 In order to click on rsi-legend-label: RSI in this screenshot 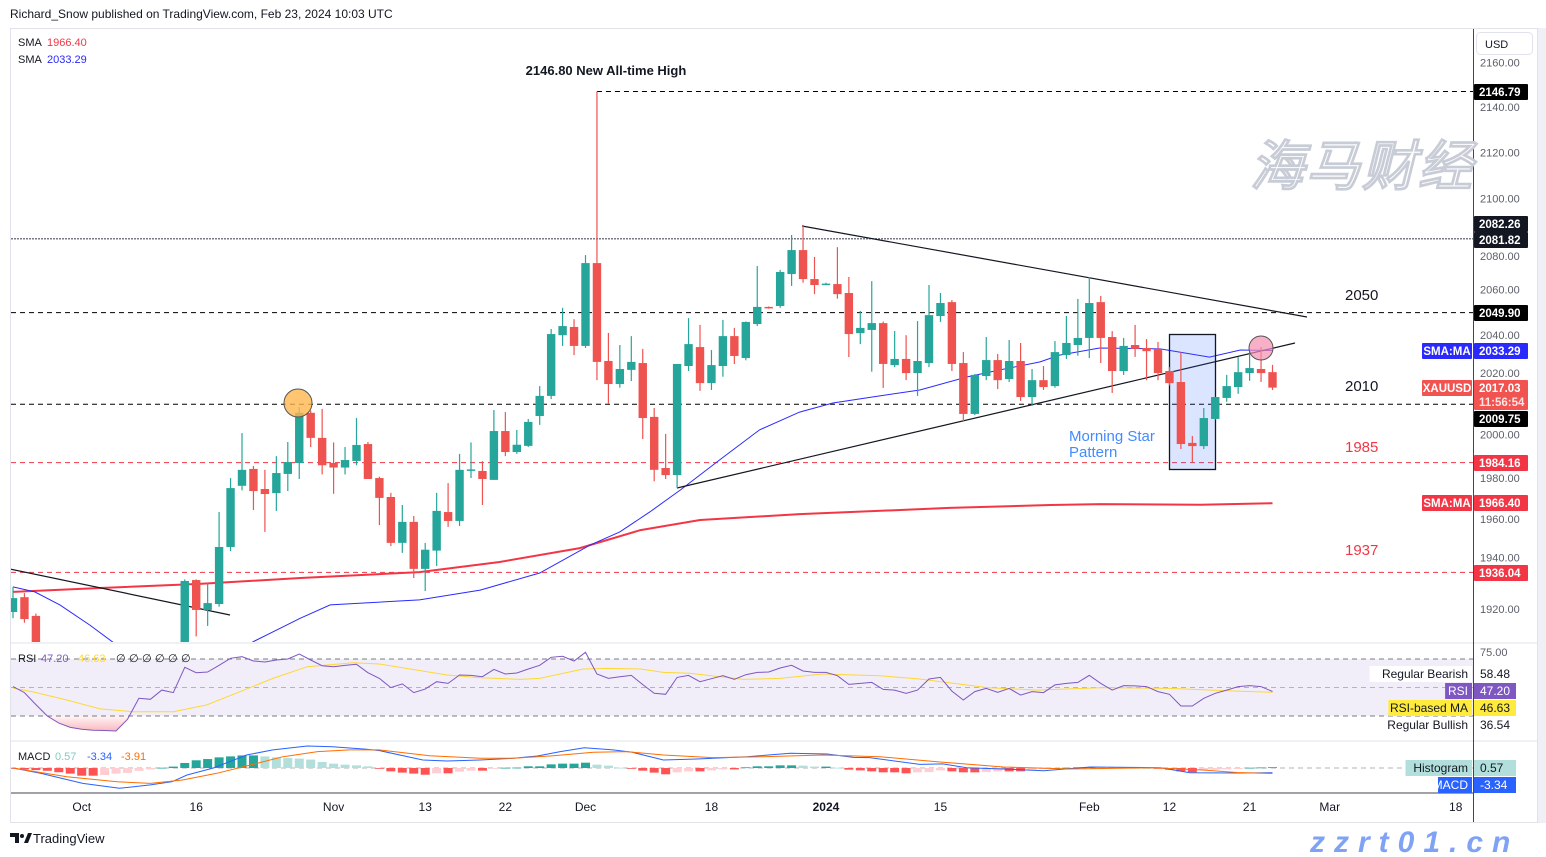, I will do `click(27, 659)`.